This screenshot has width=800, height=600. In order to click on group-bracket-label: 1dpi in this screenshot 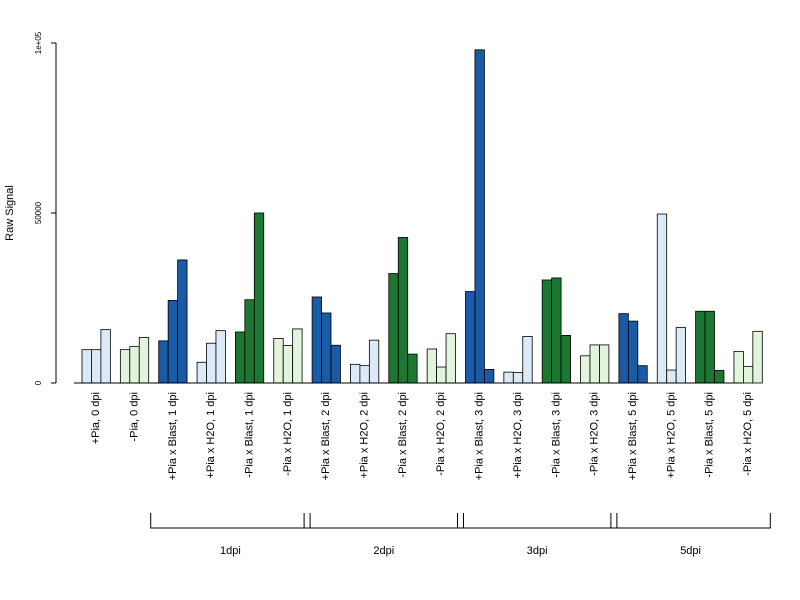, I will do `click(230, 551)`.